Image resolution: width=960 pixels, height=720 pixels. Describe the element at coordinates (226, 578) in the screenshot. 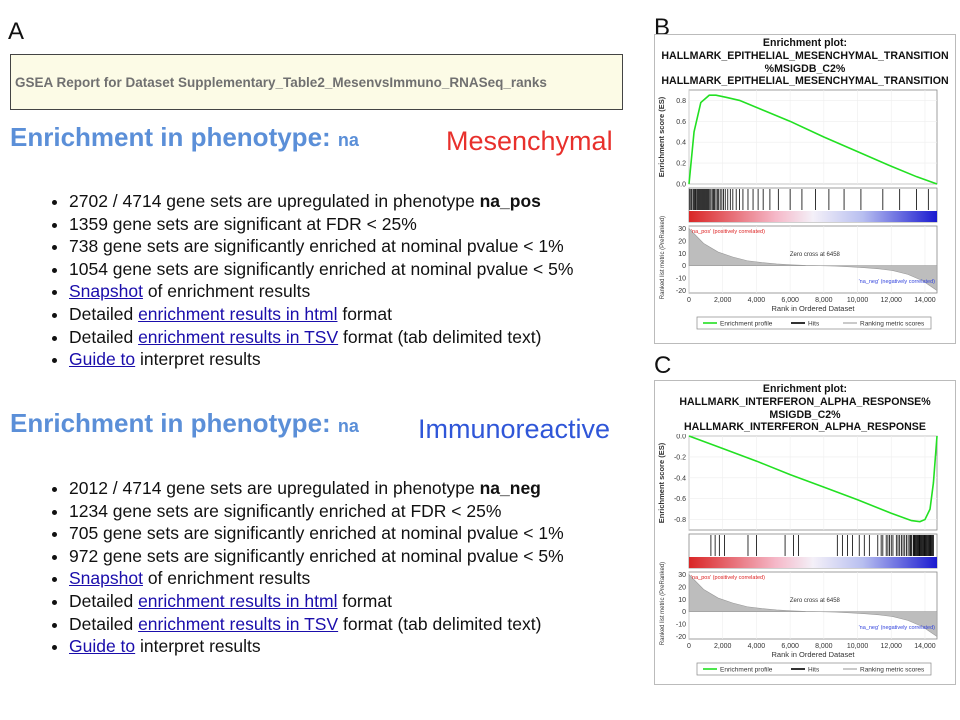

I see `item-text: of enrichment results` at that location.